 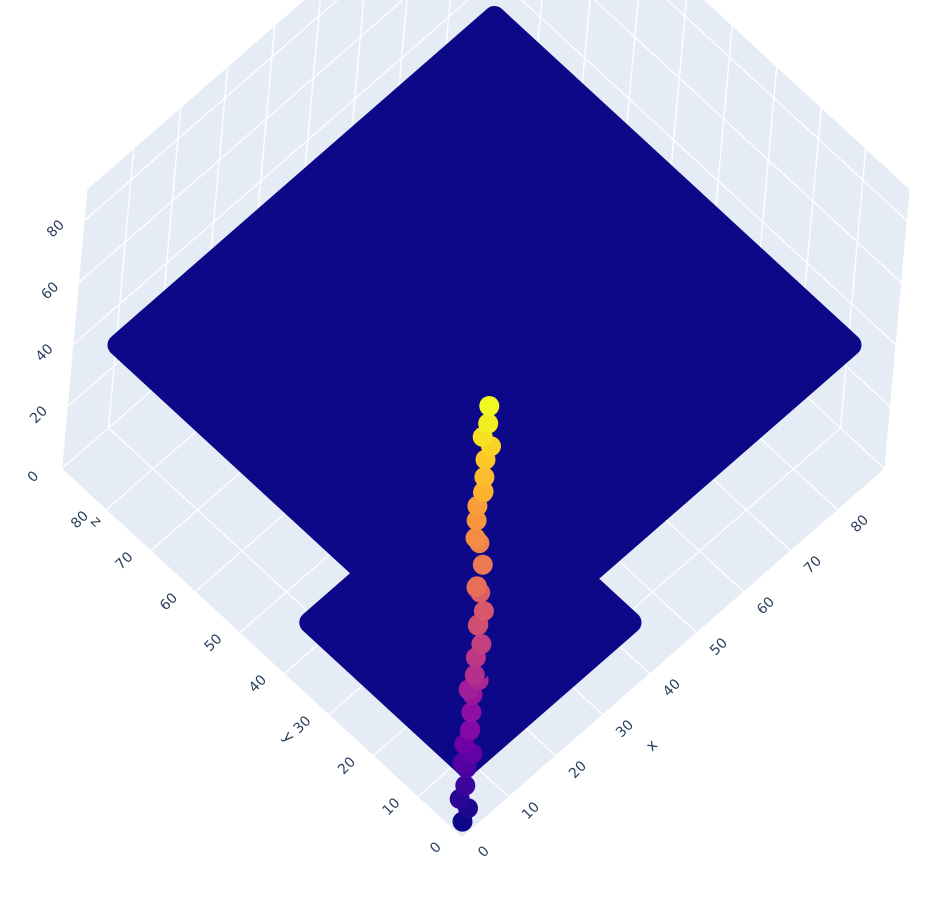 I want to click on x-tick-label: 10, so click(x=531, y=811).